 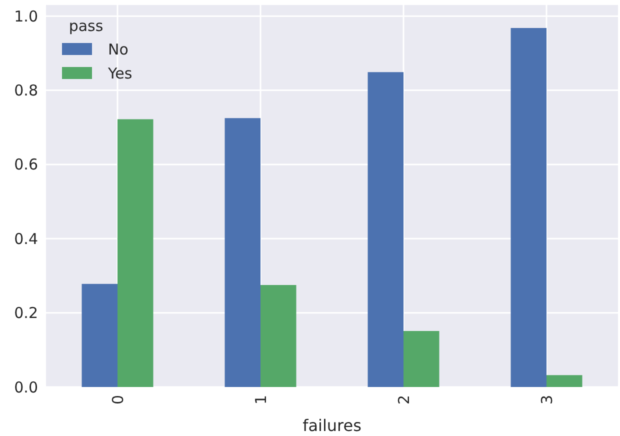 I want to click on legend-label: Yes, so click(x=119, y=73).